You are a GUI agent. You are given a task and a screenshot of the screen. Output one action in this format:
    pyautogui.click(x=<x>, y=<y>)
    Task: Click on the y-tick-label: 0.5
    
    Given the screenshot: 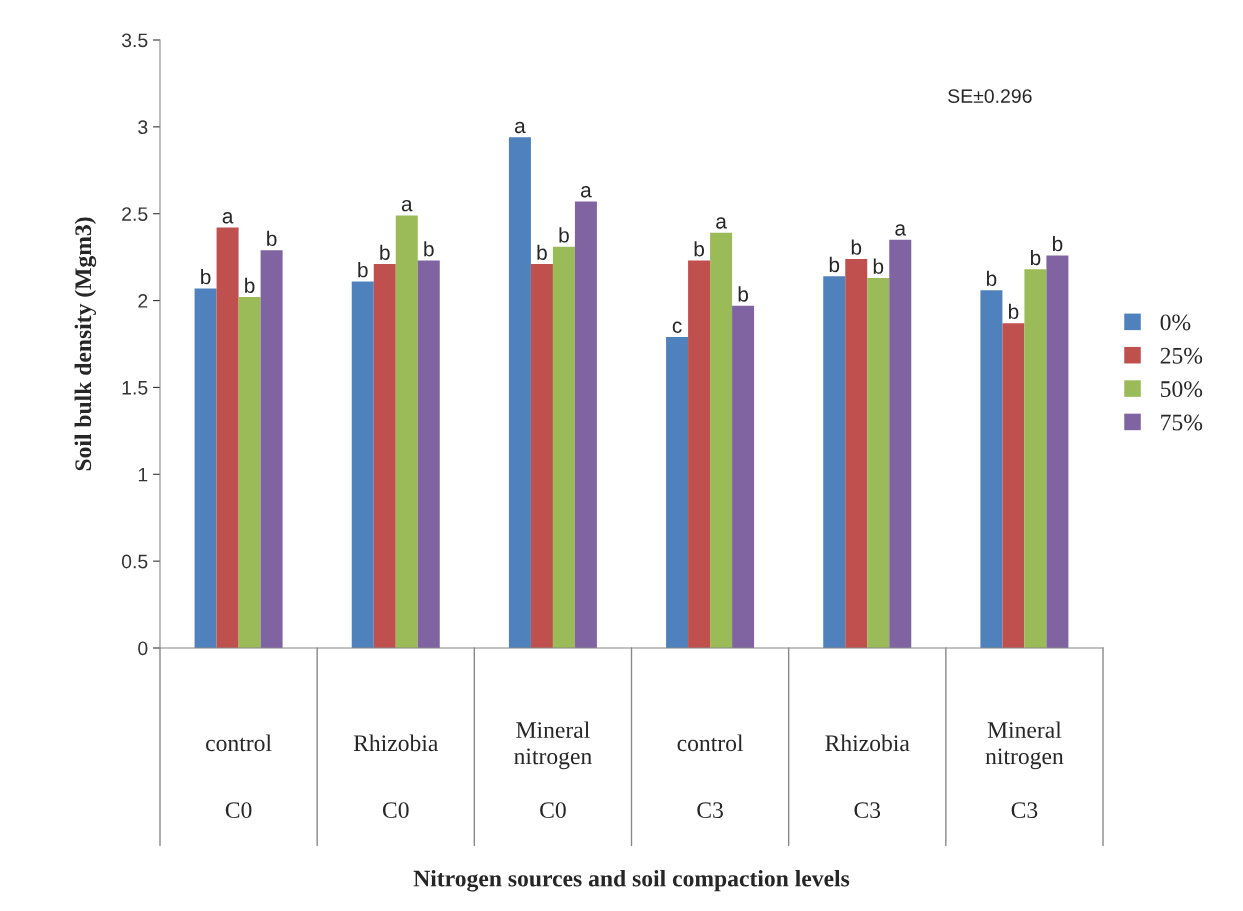 What is the action you would take?
    pyautogui.click(x=134, y=561)
    